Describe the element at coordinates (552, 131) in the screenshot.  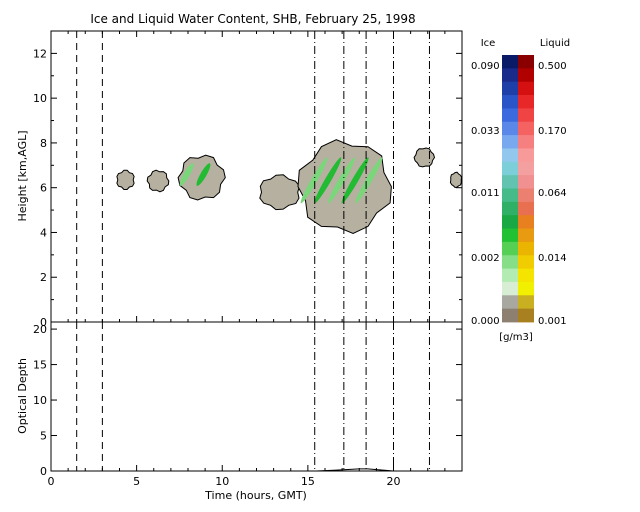
I see `liquid-scale-label: 0.170` at that location.